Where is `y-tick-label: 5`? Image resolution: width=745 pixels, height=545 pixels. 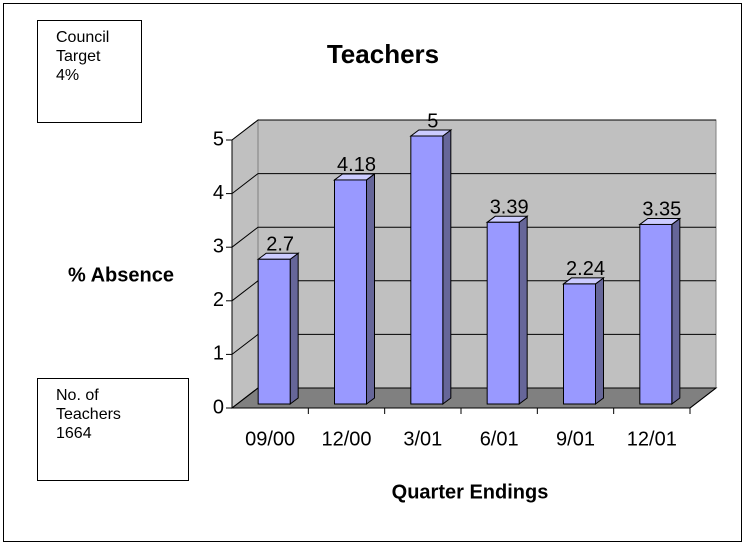 y-tick-label: 5 is located at coordinates (218, 139).